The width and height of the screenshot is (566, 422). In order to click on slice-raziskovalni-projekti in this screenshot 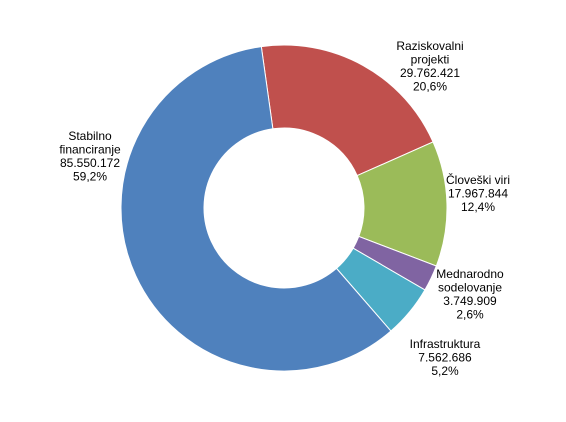, I will do `click(347, 110)`.